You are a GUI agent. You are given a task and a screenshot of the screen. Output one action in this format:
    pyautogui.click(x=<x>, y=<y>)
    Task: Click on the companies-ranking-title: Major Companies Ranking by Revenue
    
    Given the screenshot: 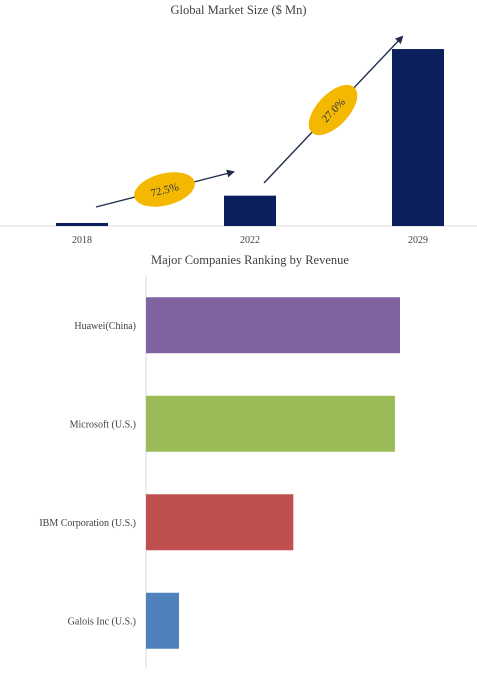 What is the action you would take?
    pyautogui.click(x=250, y=260)
    